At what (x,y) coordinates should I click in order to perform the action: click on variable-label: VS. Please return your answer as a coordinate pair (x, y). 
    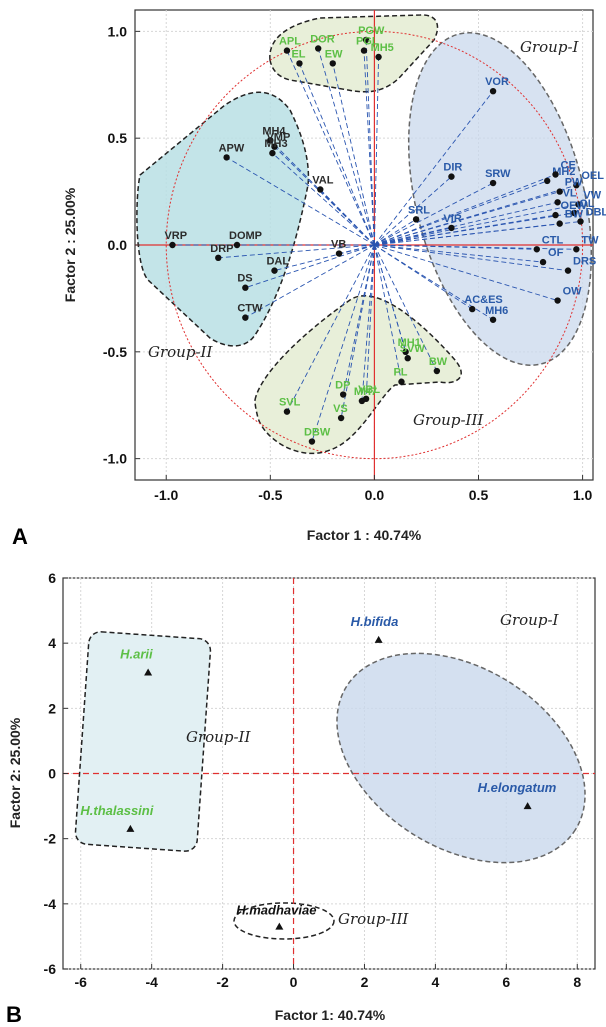
    Looking at the image, I should click on (340, 409).